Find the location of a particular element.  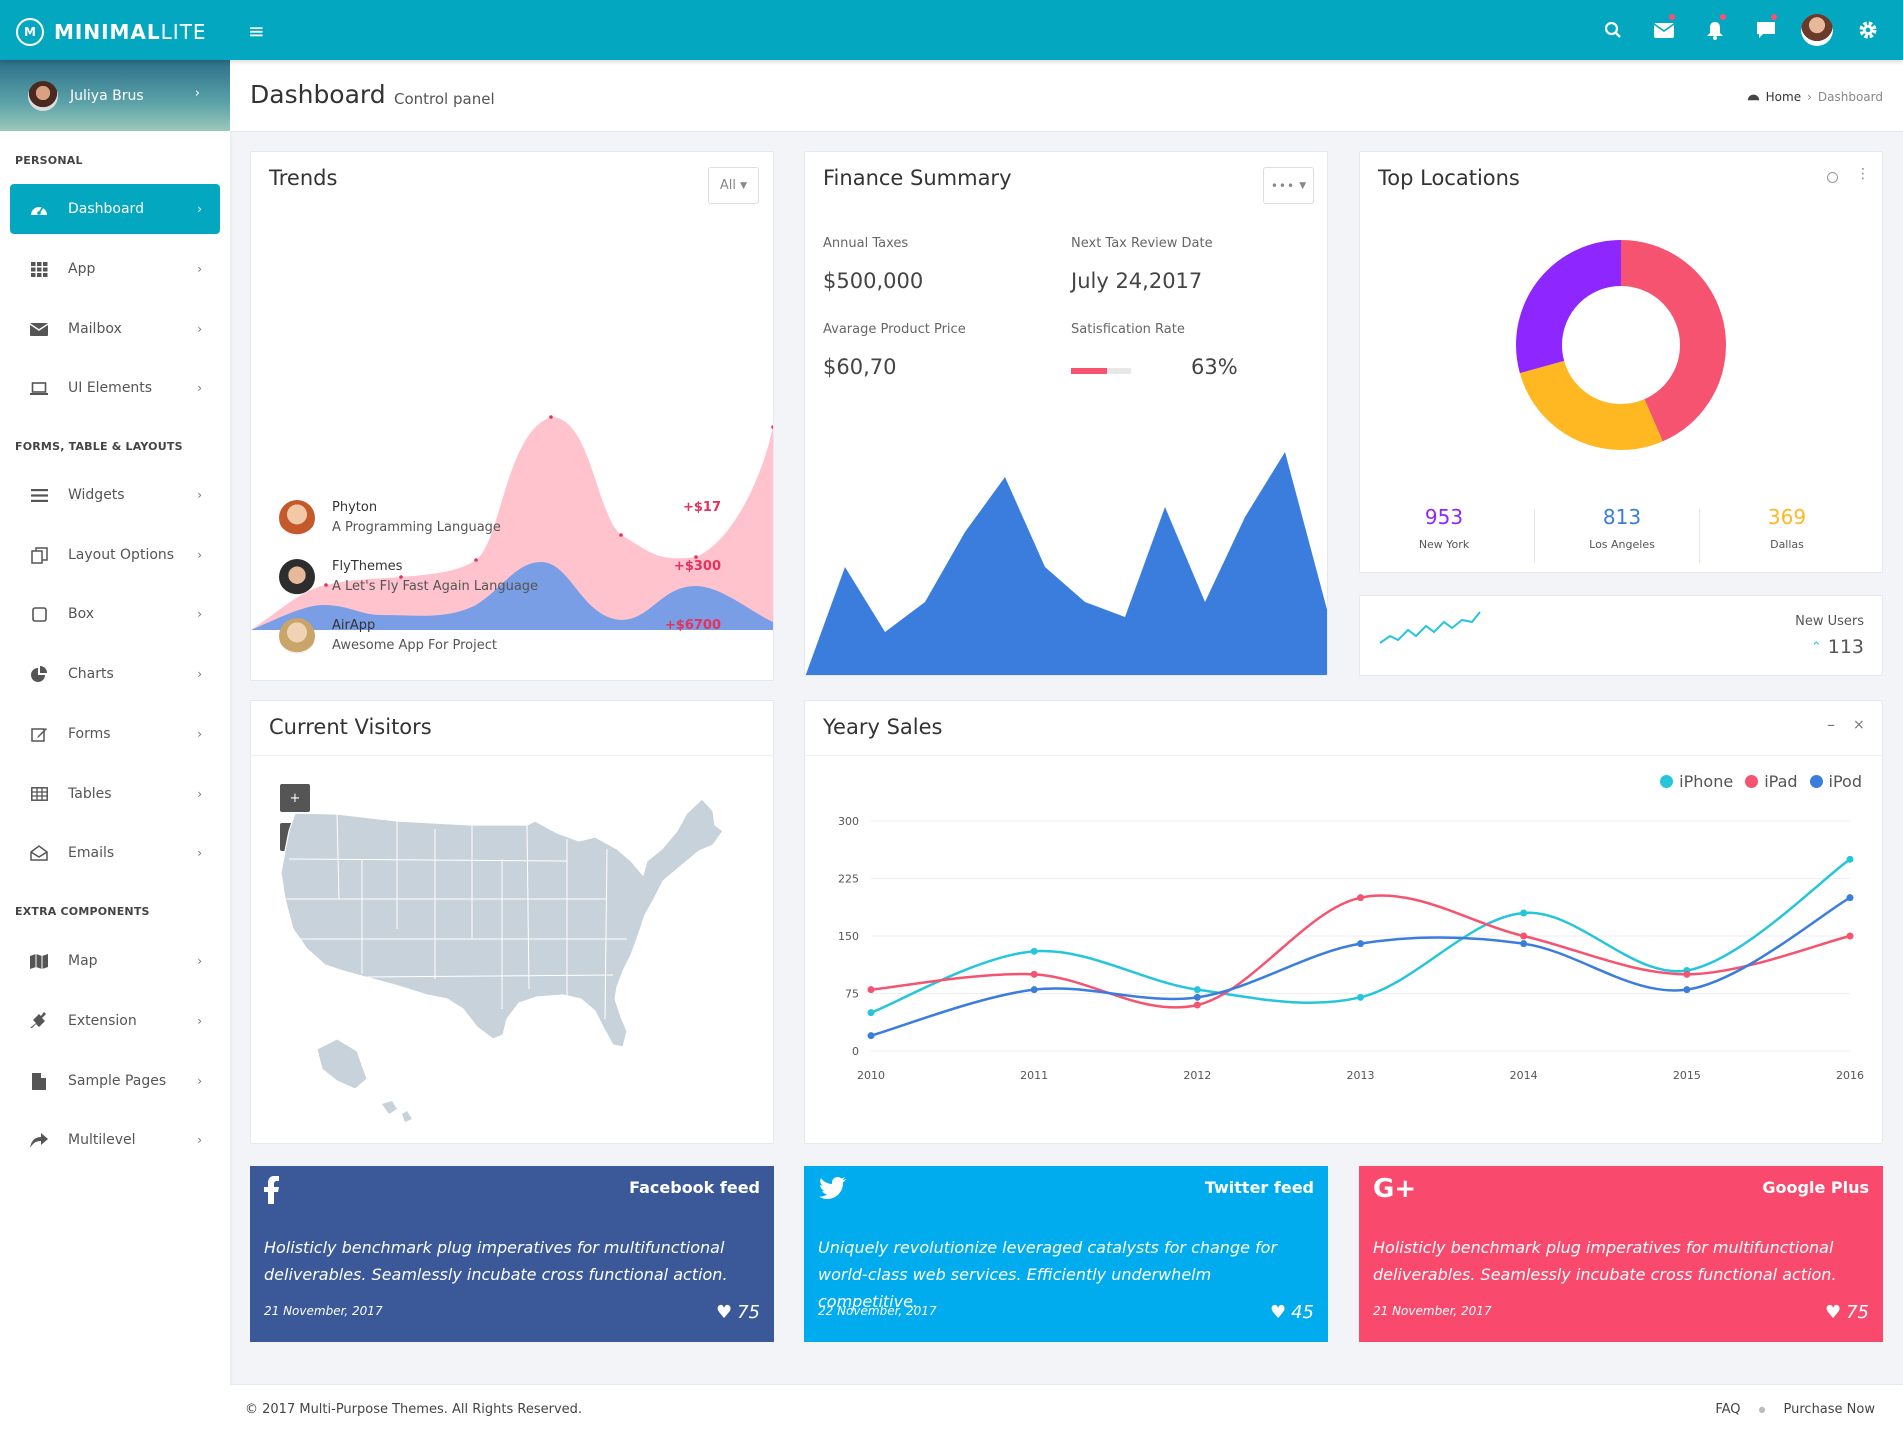

square-icon is located at coordinates (39, 614).